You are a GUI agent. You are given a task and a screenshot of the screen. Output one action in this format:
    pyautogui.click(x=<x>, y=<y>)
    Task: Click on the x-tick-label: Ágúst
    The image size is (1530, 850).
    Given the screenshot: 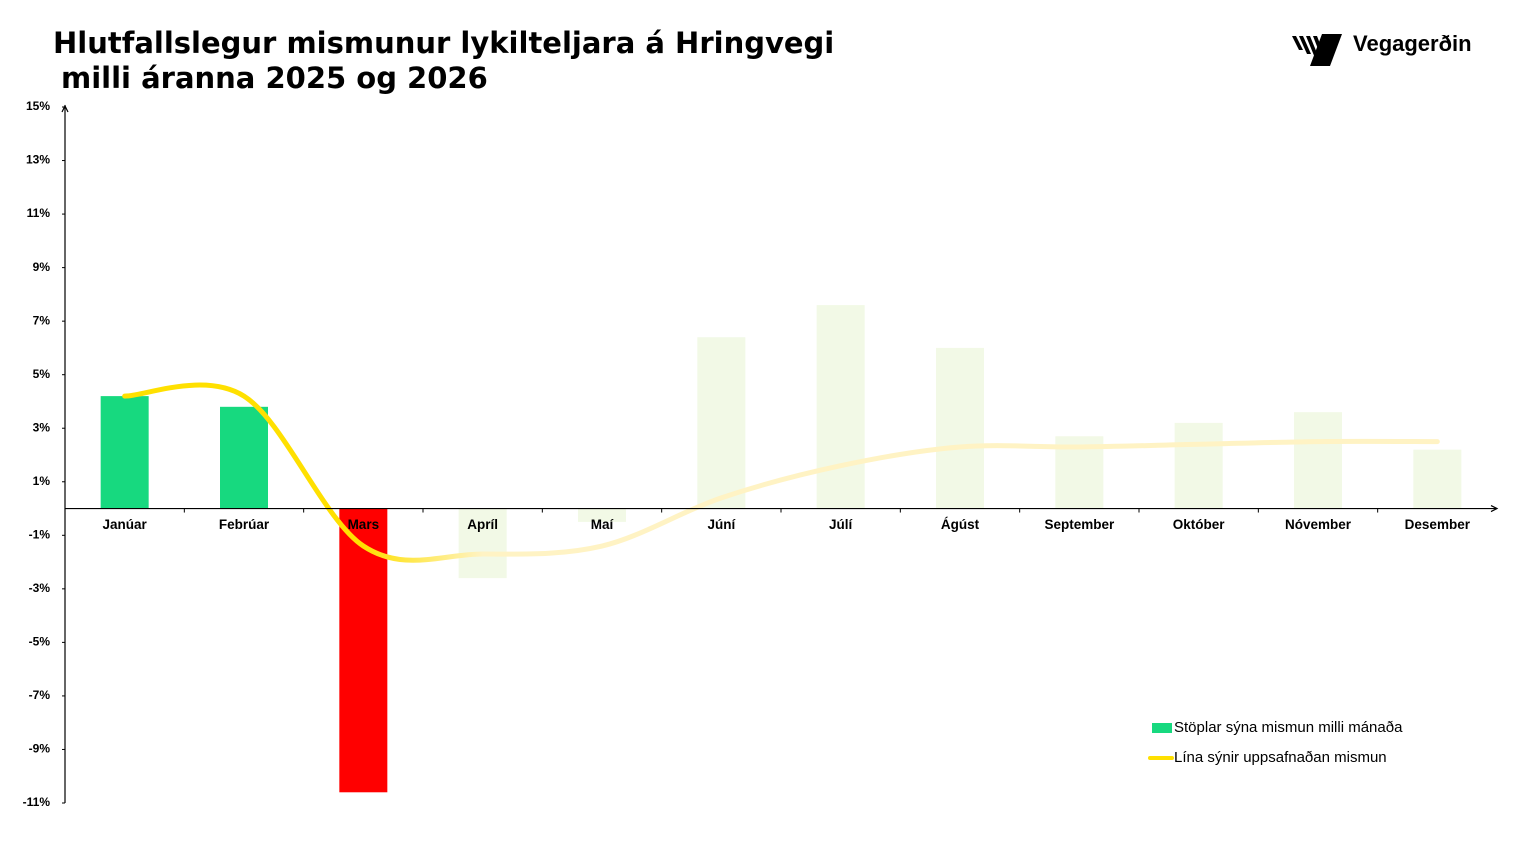 What is the action you would take?
    pyautogui.click(x=960, y=524)
    